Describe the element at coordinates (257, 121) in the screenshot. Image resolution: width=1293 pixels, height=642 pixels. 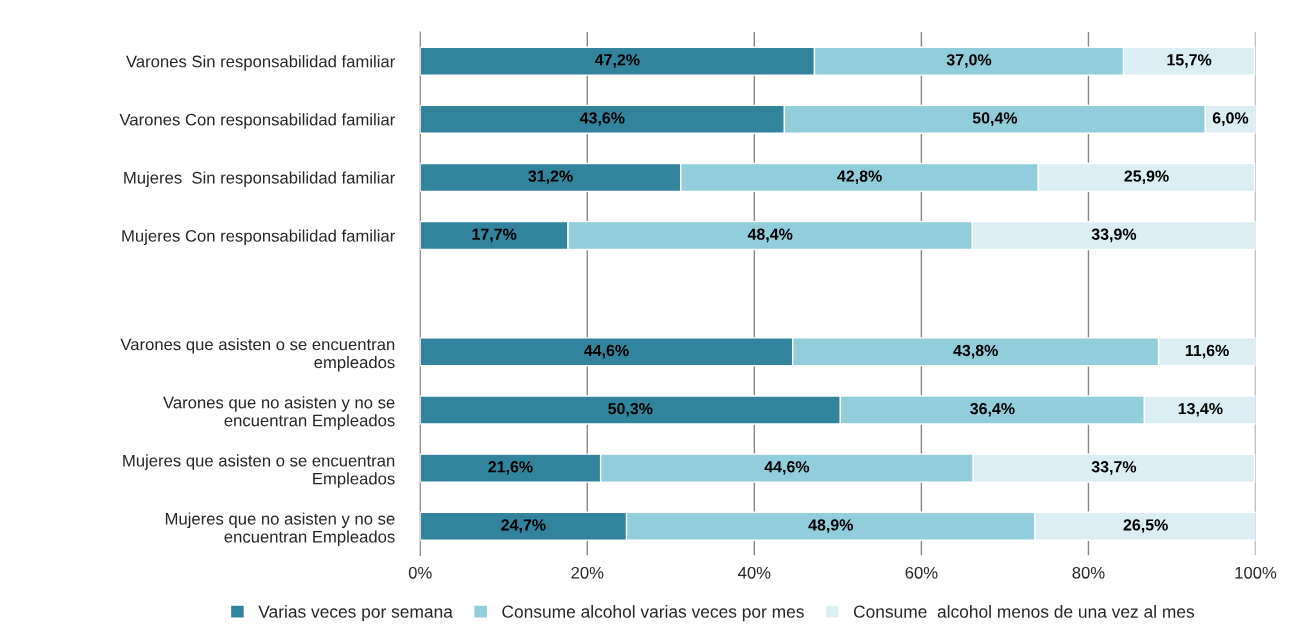
I see `y-tick-label: Varones Con responsabilidad familiar` at that location.